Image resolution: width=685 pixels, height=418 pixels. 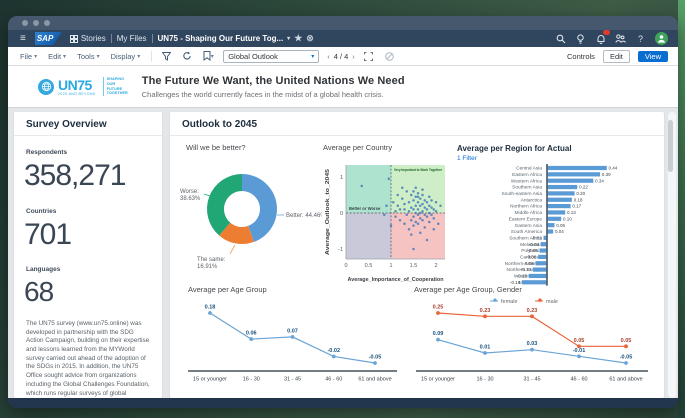 I want to click on svg-text: 0.22, so click(x=583, y=187).